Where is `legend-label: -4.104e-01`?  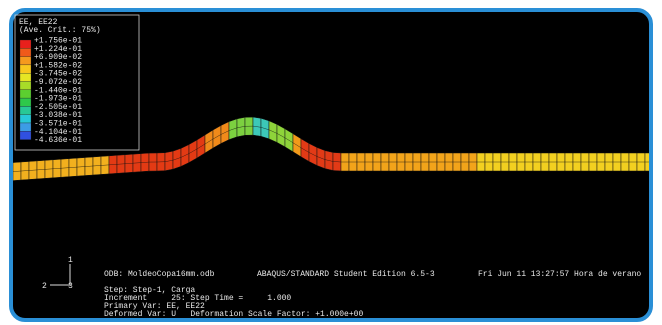 legend-label: -4.104e-01 is located at coordinates (58, 132).